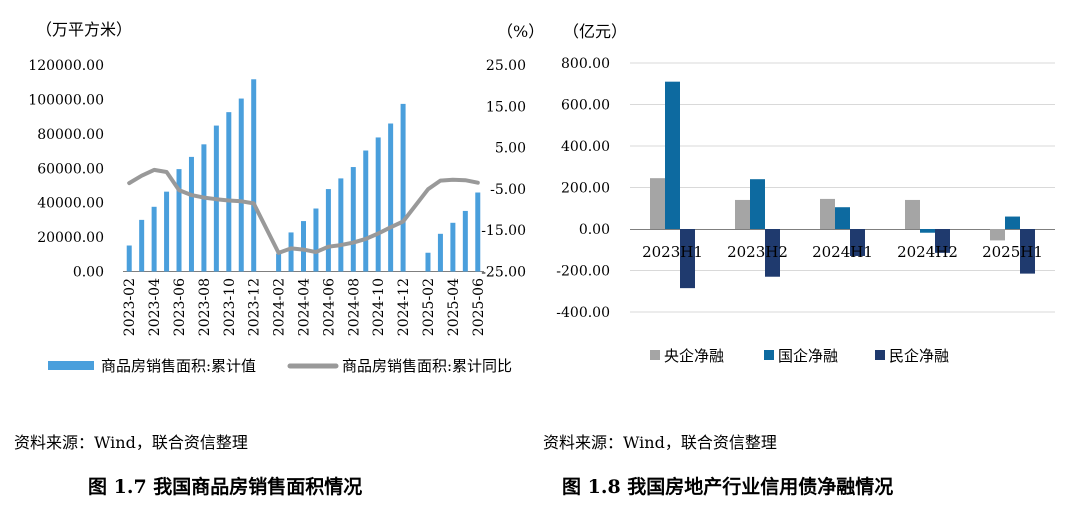 Image resolution: width=1080 pixels, height=506 pixels. What do you see at coordinates (280, 307) in the screenshot?
I see `chart1-x-tick: 2024-02` at bounding box center [280, 307].